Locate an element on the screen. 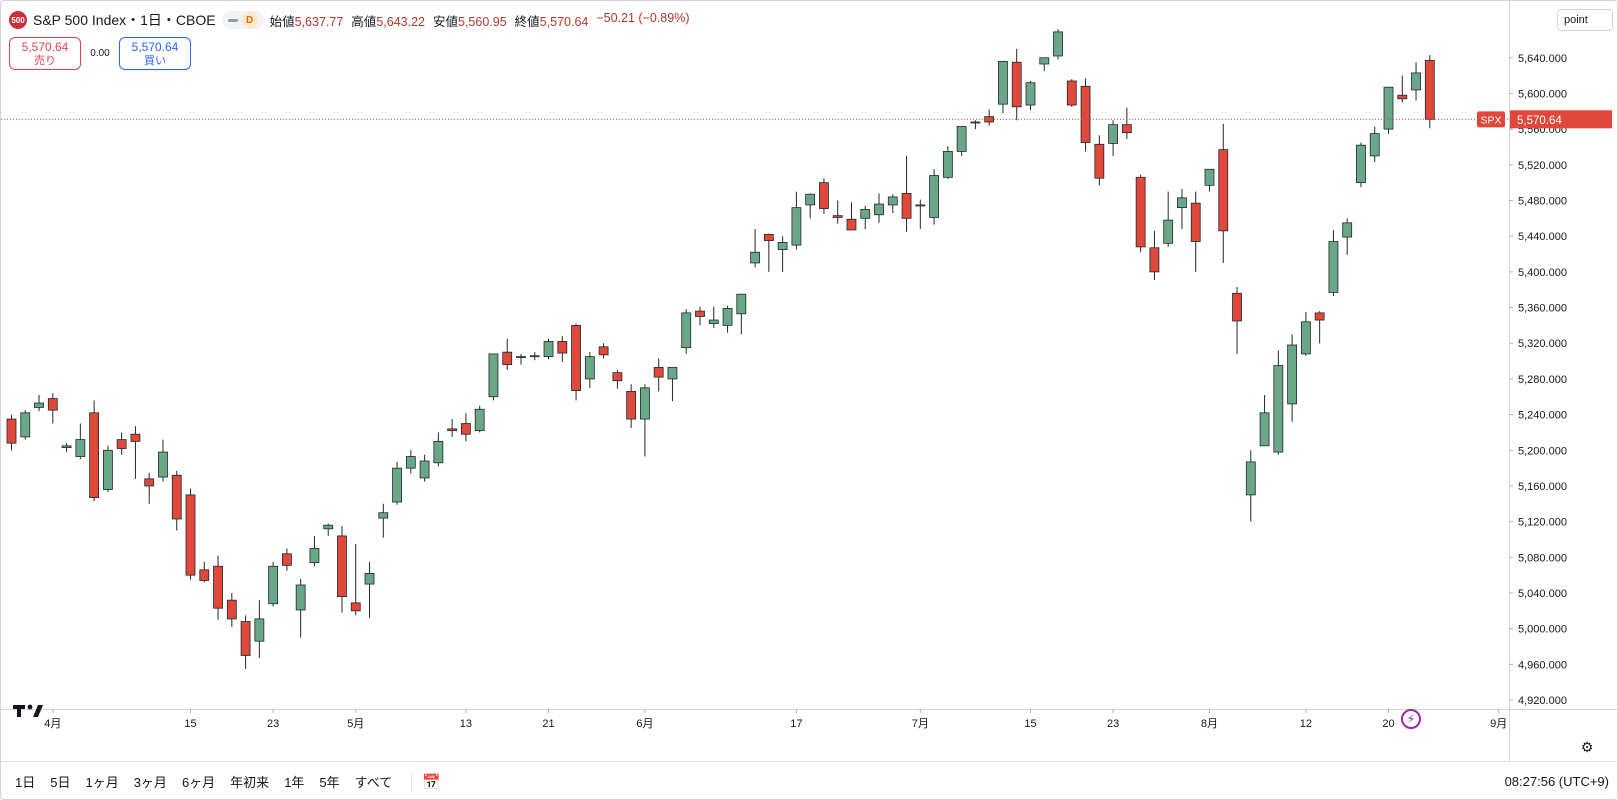 This screenshot has height=800, width=1618. symbol-title: S&P 500 Index・1日・CBOE is located at coordinates (124, 20).